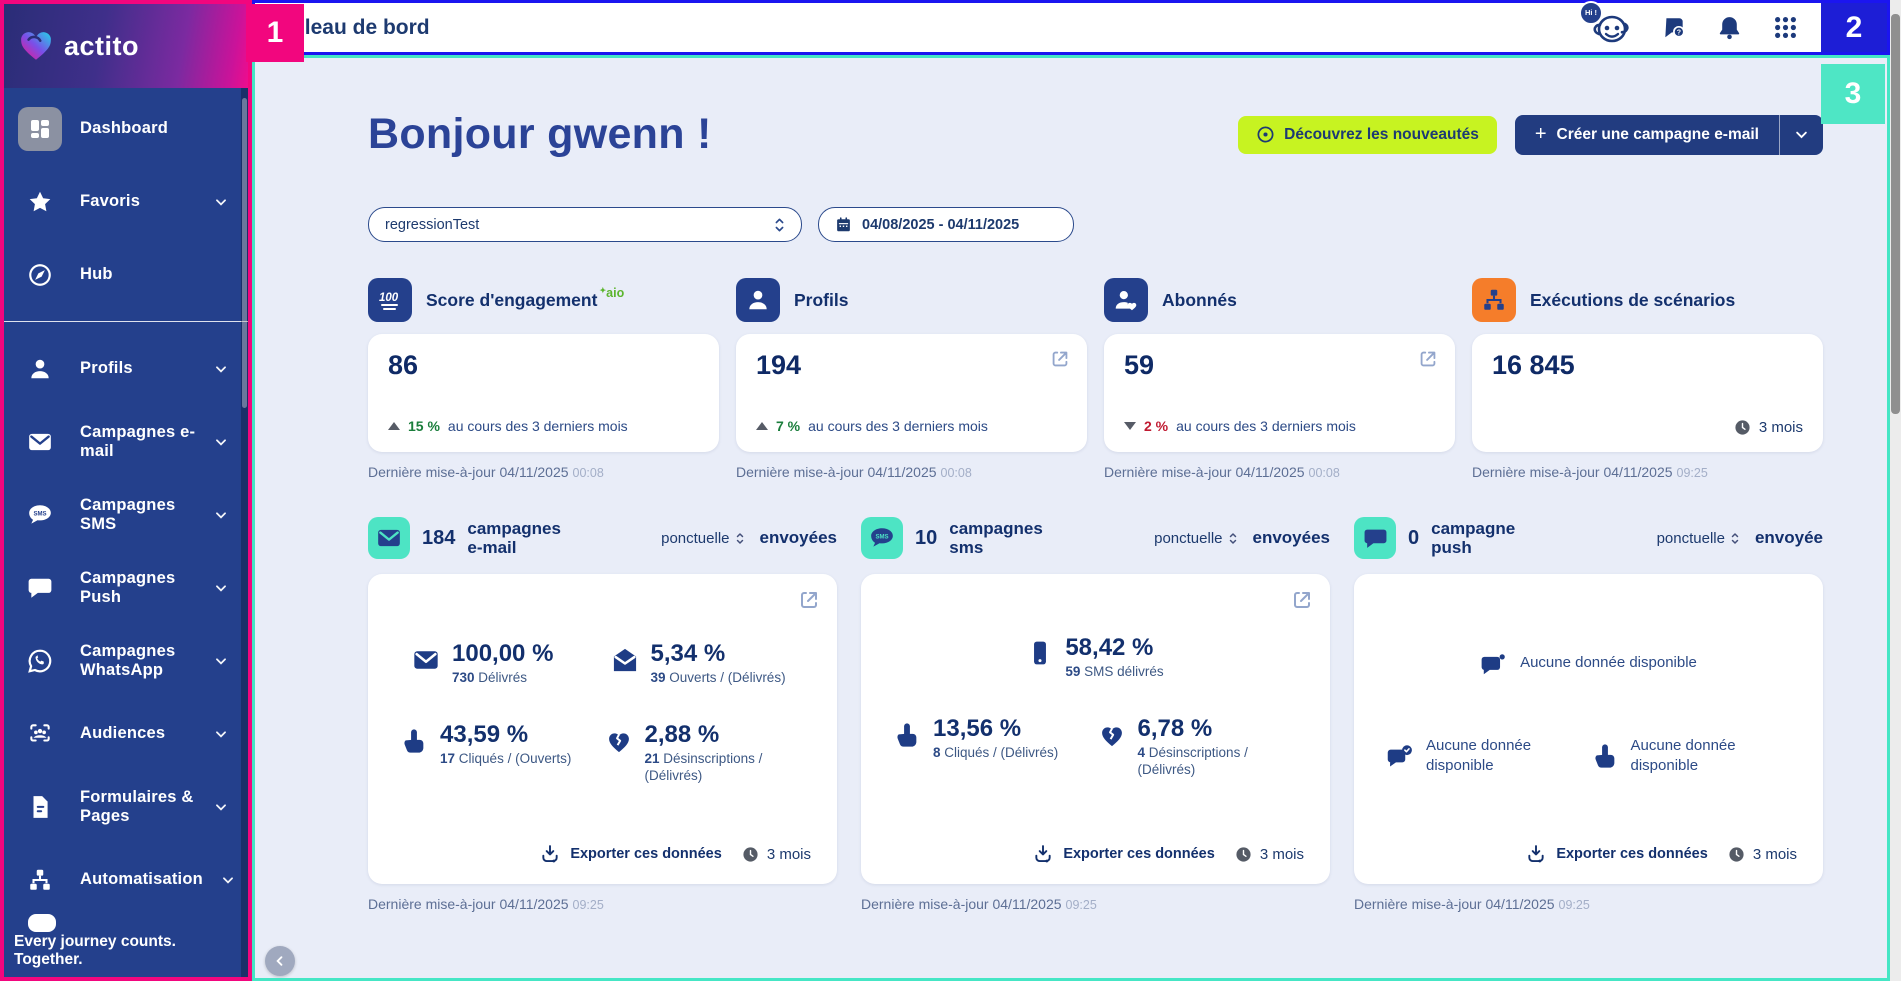 The height and width of the screenshot is (981, 1901). I want to click on push-bubble-dot-icon, so click(1493, 665).